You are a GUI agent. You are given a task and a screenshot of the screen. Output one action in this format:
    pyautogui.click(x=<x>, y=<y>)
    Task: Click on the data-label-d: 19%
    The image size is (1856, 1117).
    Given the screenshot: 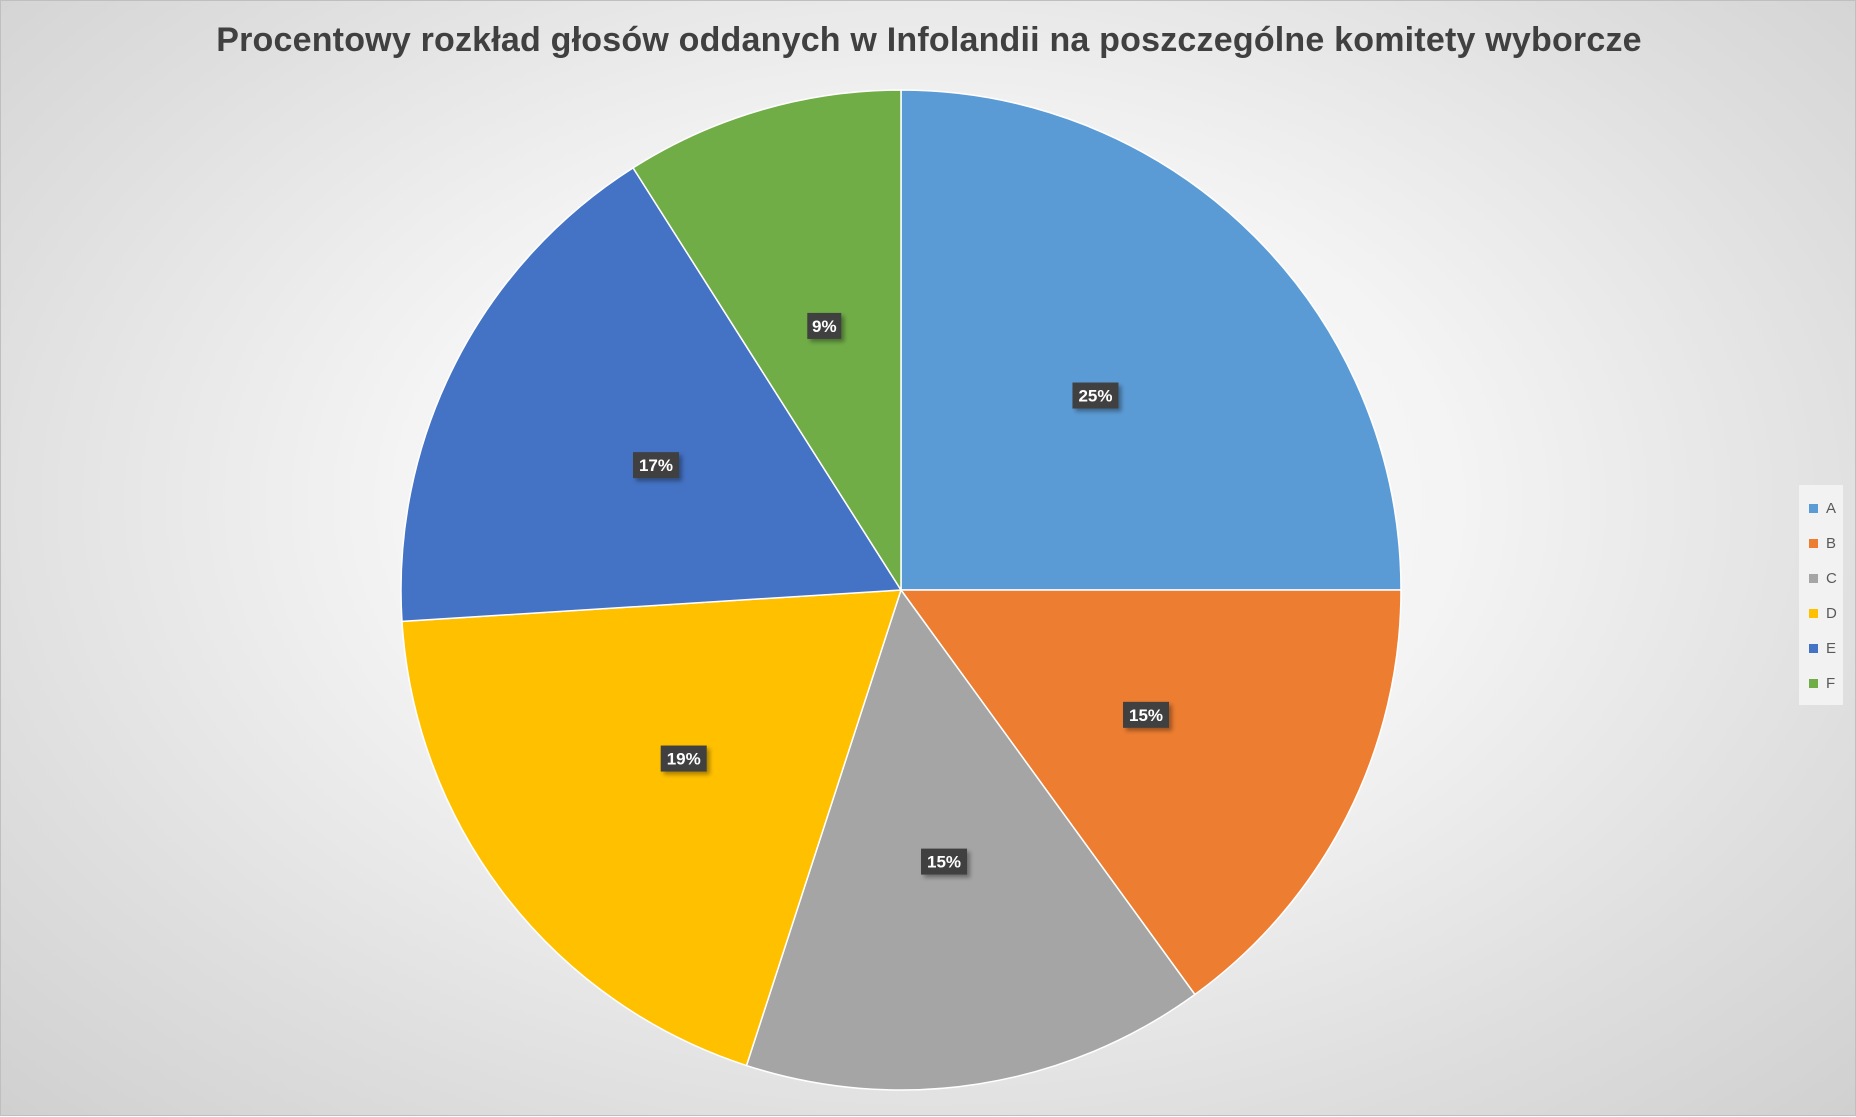 What is the action you would take?
    pyautogui.click(x=683, y=758)
    